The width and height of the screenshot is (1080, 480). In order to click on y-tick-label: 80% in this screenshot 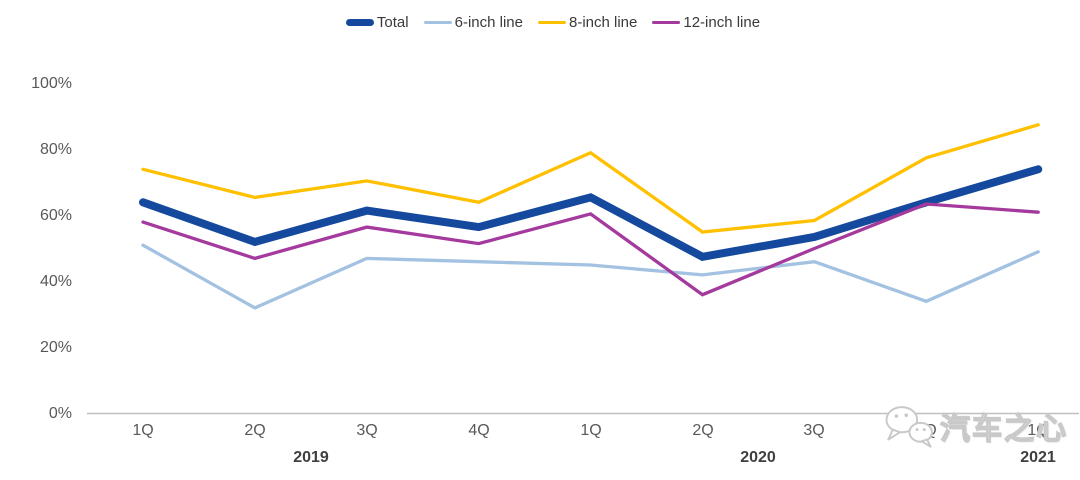, I will do `click(55, 149)`.